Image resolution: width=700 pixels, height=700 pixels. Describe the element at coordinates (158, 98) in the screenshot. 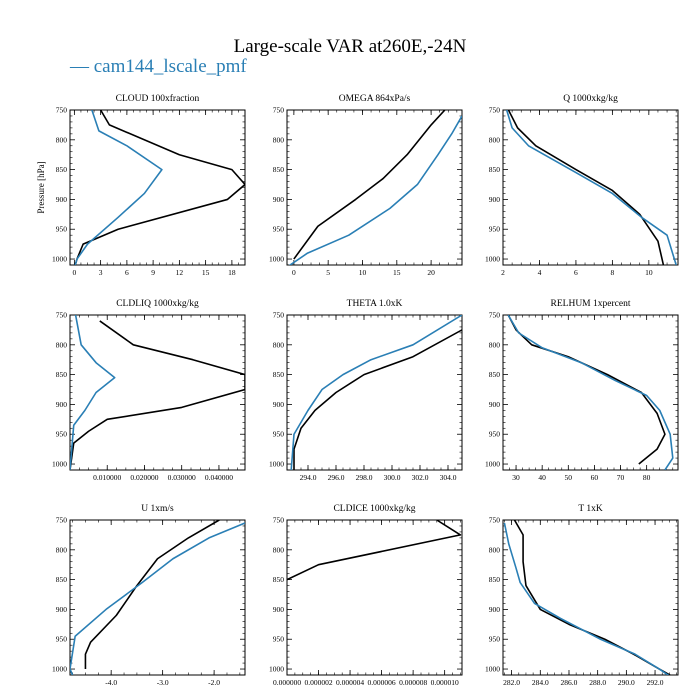

I see `panel-title: CLOUD 100xfraction` at that location.